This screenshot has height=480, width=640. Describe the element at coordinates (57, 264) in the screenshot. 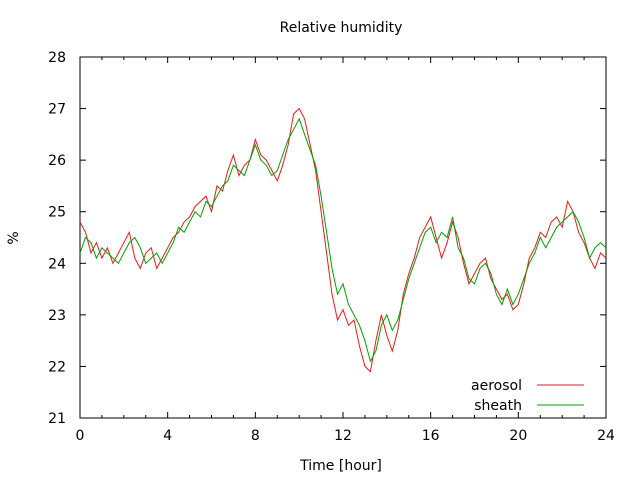

I see `y-tick-label: 24` at that location.